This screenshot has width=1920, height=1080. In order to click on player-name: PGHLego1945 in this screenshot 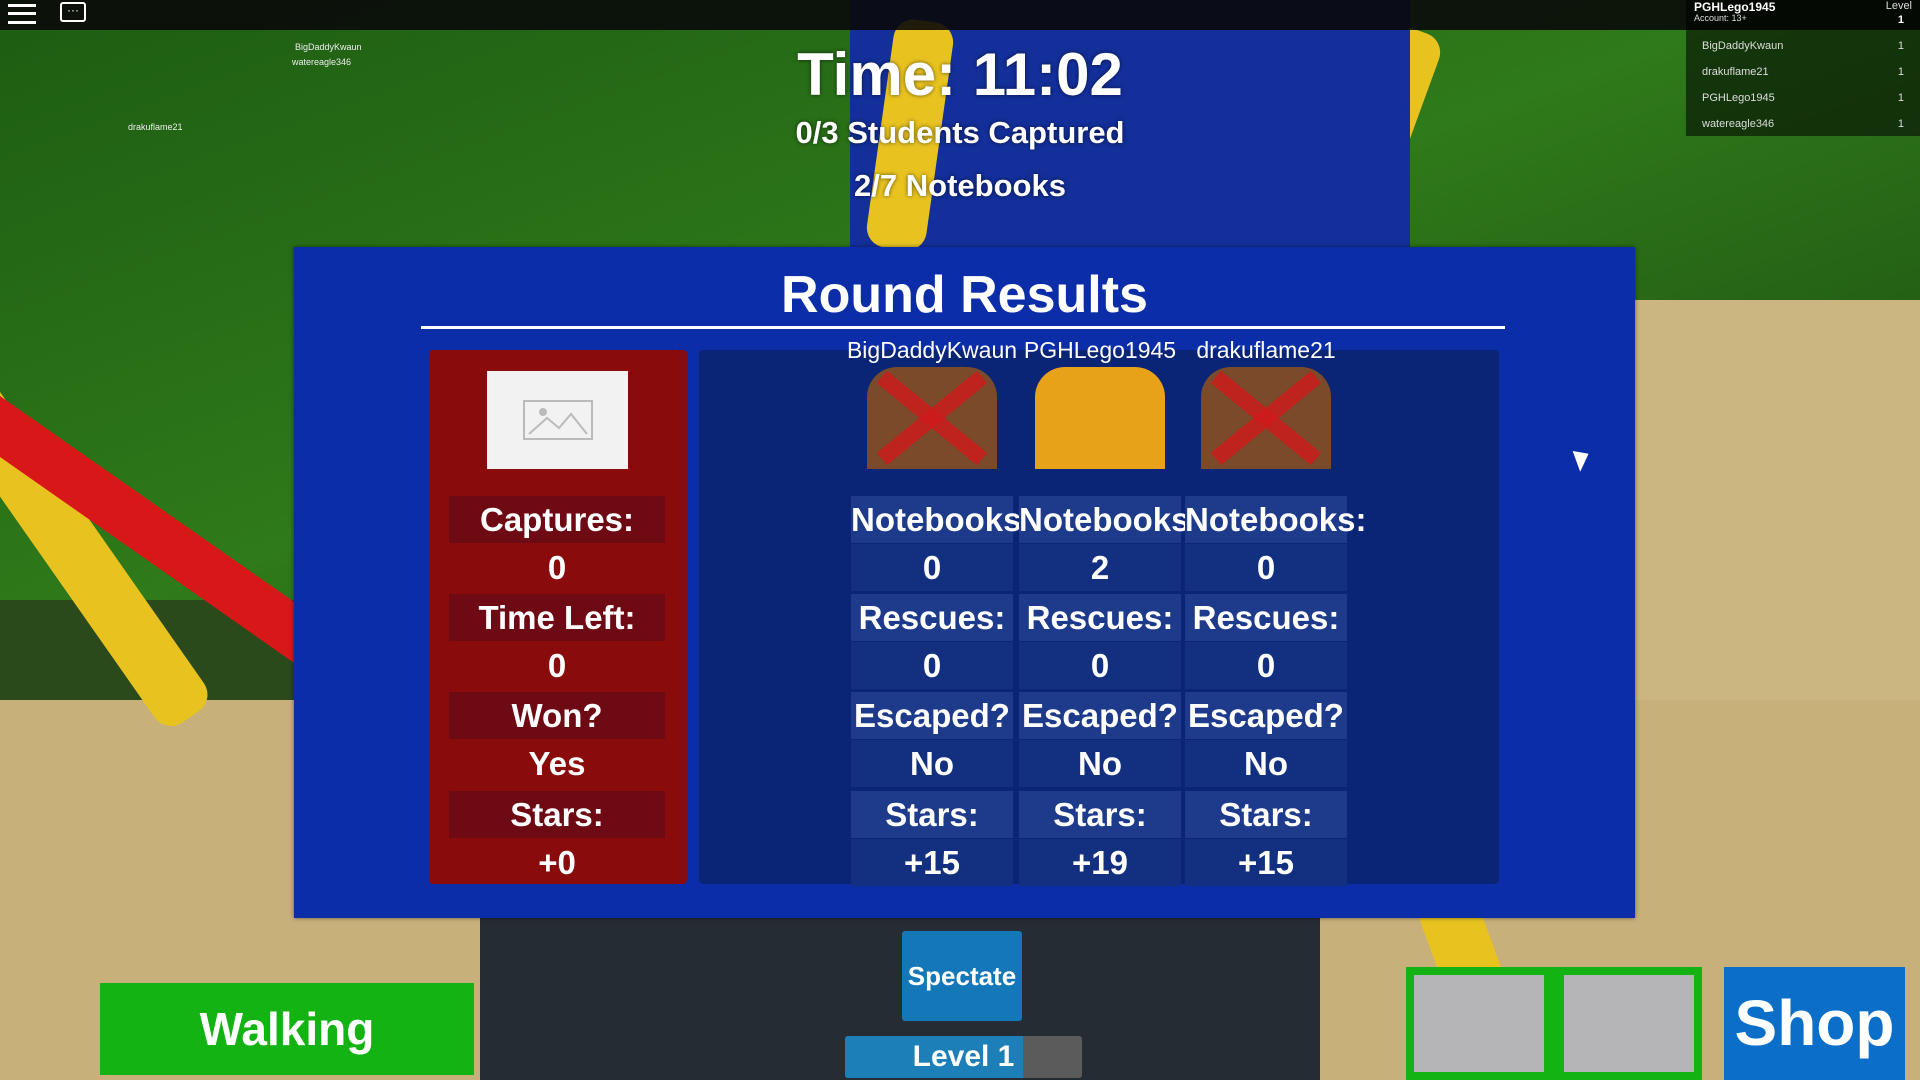, I will do `click(1100, 350)`.